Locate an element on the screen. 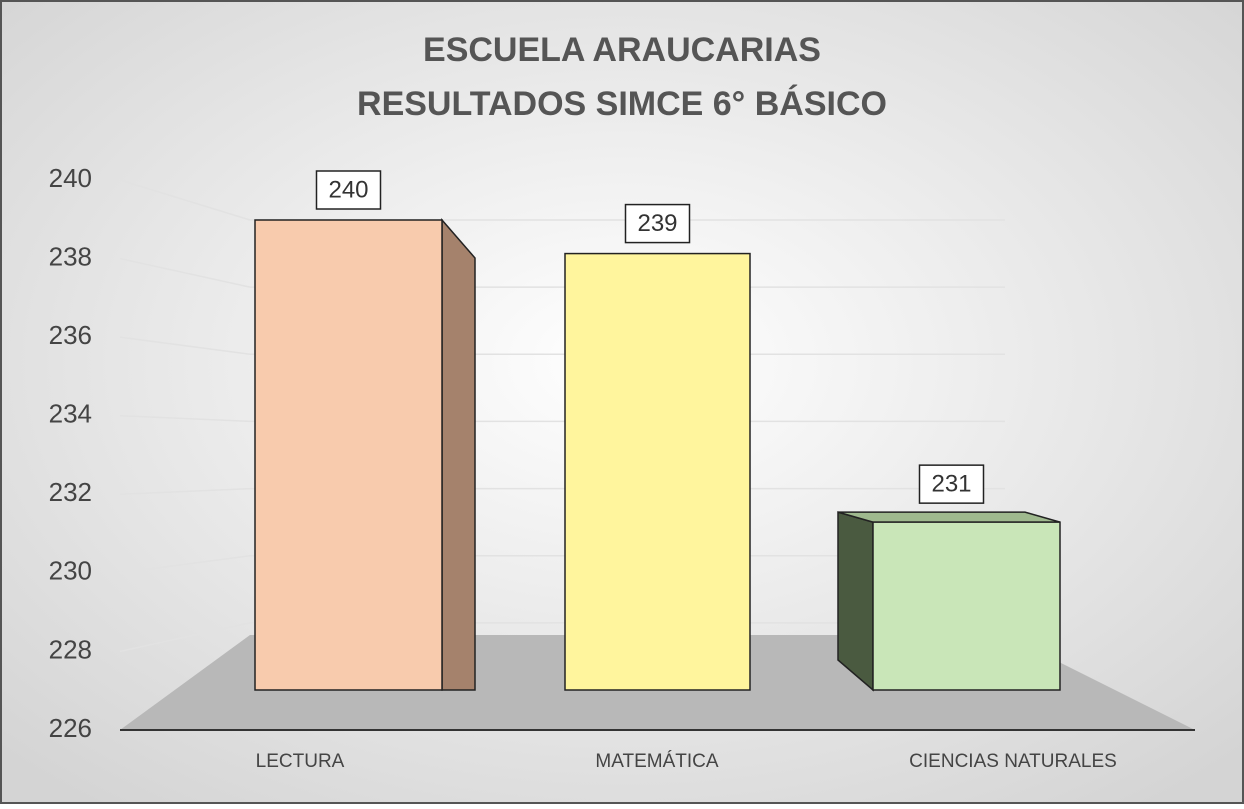  y-tick-label: 228 is located at coordinates (70, 649).